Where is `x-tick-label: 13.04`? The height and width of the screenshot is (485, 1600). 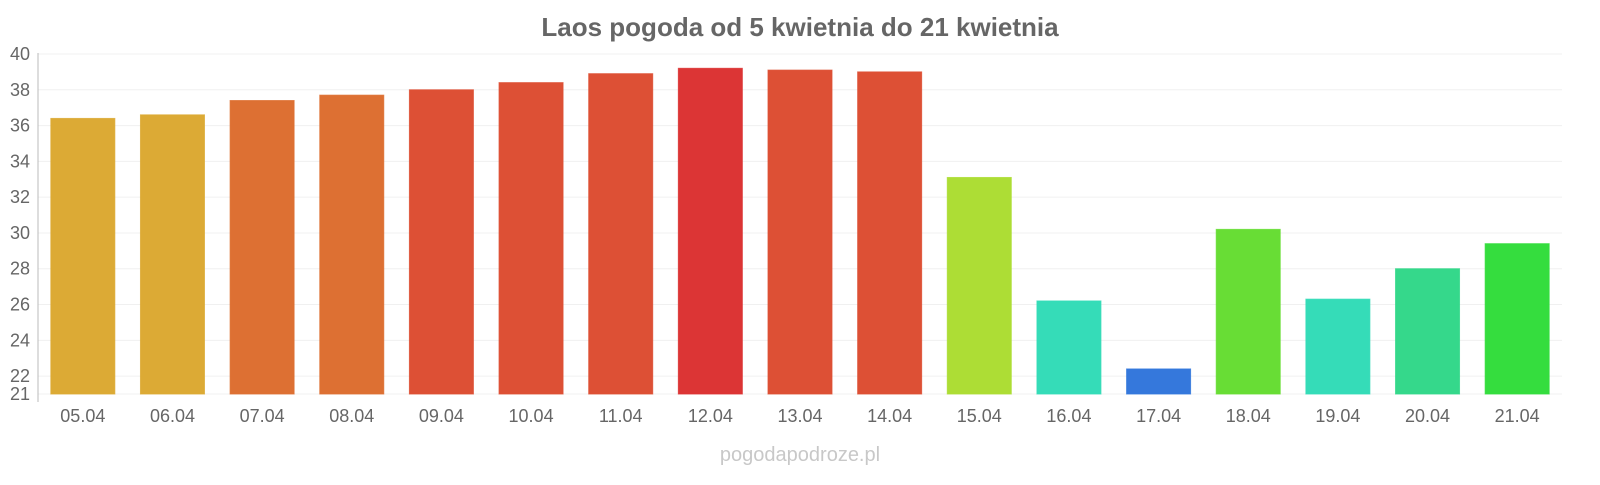 x-tick-label: 13.04 is located at coordinates (799, 416).